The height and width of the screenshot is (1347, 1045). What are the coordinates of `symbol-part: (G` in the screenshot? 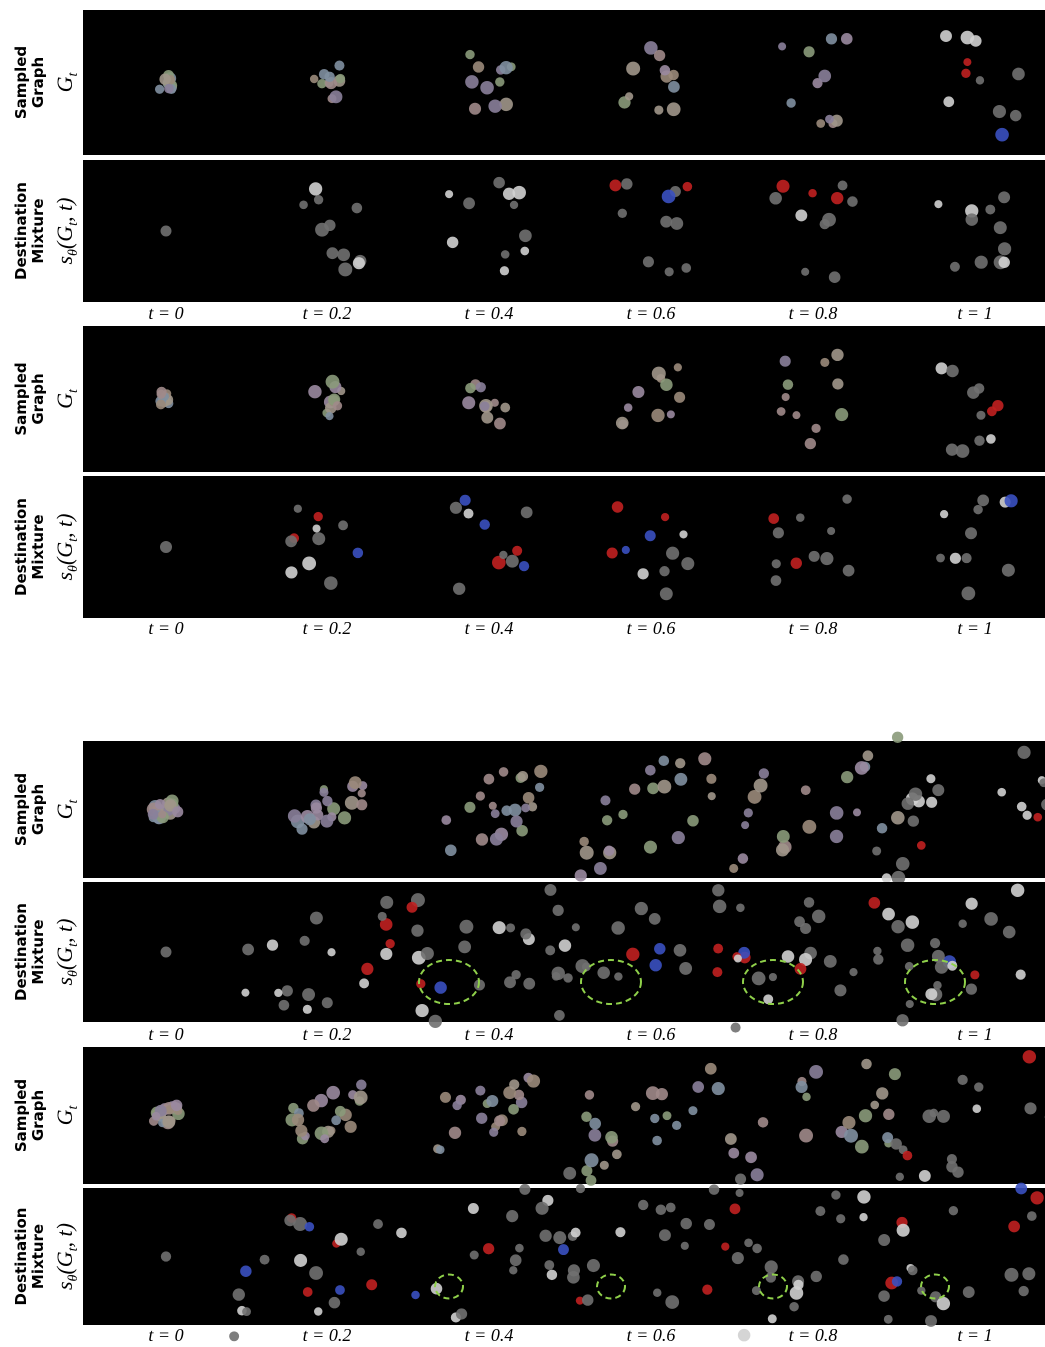 It's located at (64, 958).